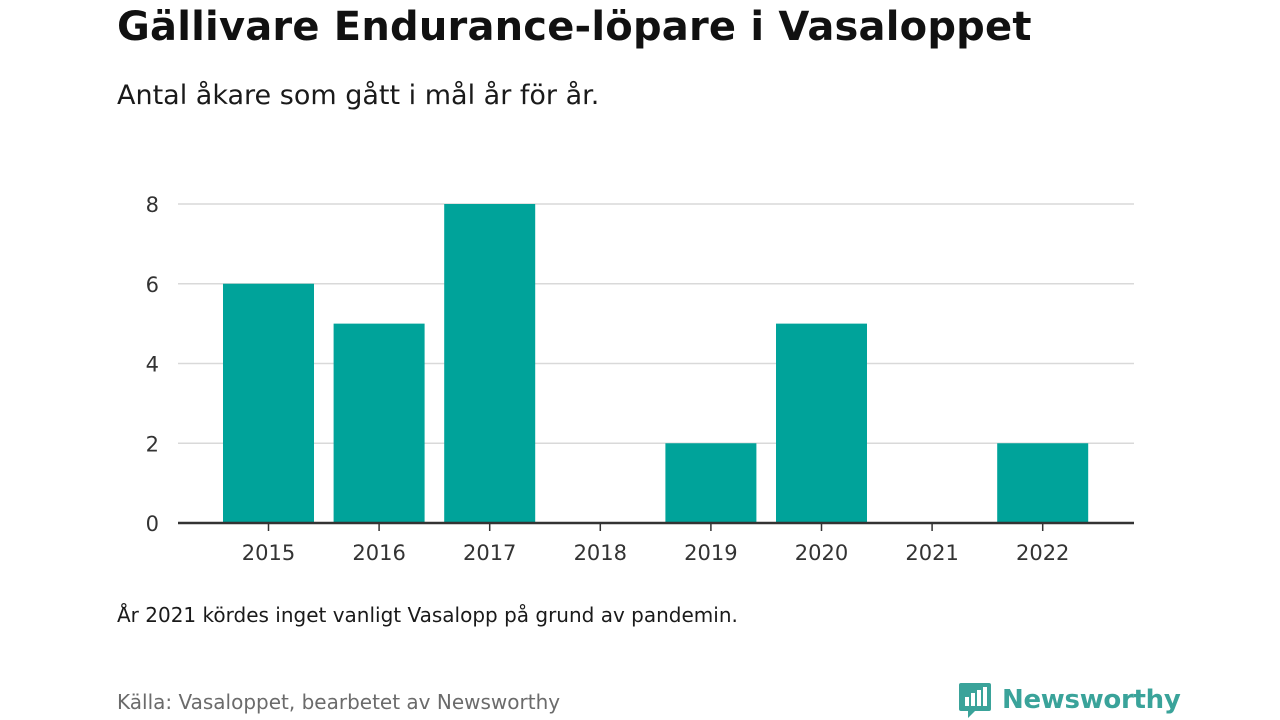  I want to click on bar-chart-speech-bubble-icon, so click(975, 700).